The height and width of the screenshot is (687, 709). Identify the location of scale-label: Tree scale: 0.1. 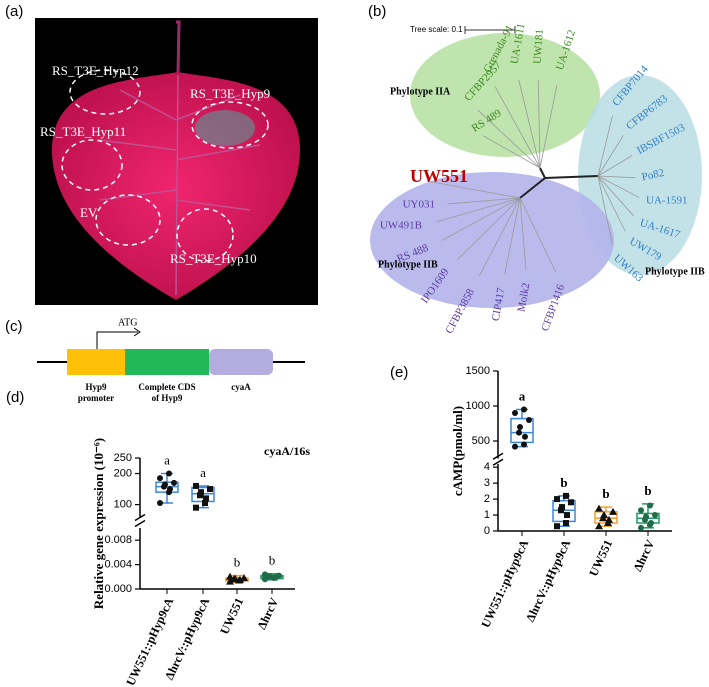
(436, 29).